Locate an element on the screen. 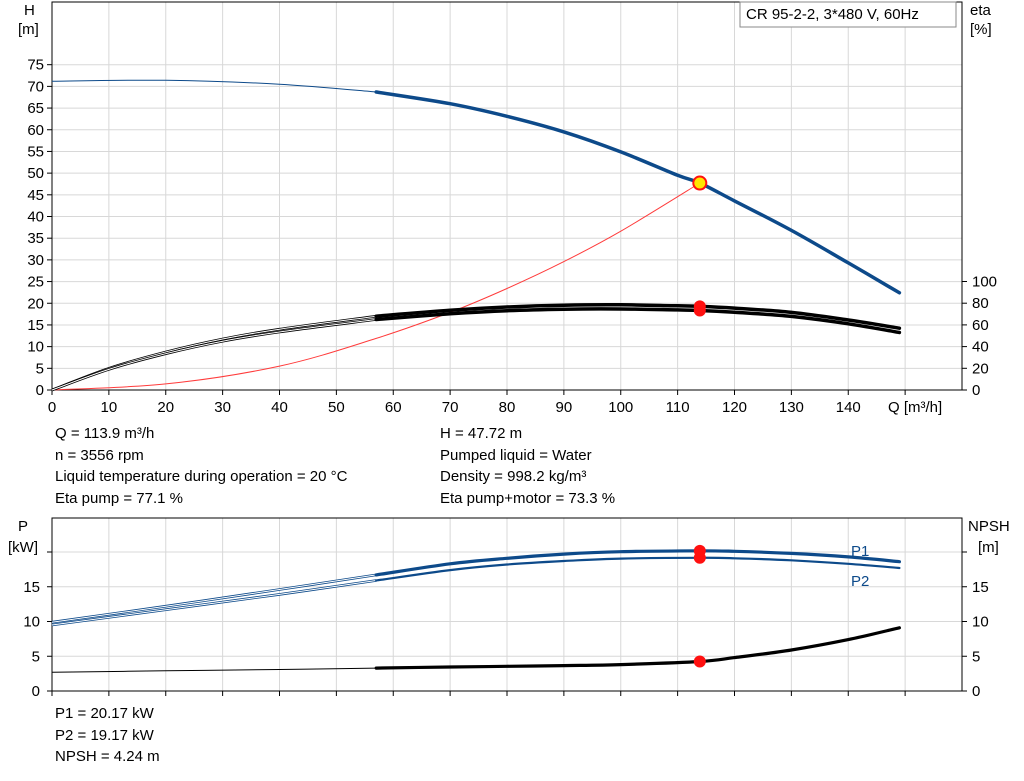 The width and height of the screenshot is (1024, 781). npsh-readout: NPSH = 4.24 m is located at coordinates (107, 756).